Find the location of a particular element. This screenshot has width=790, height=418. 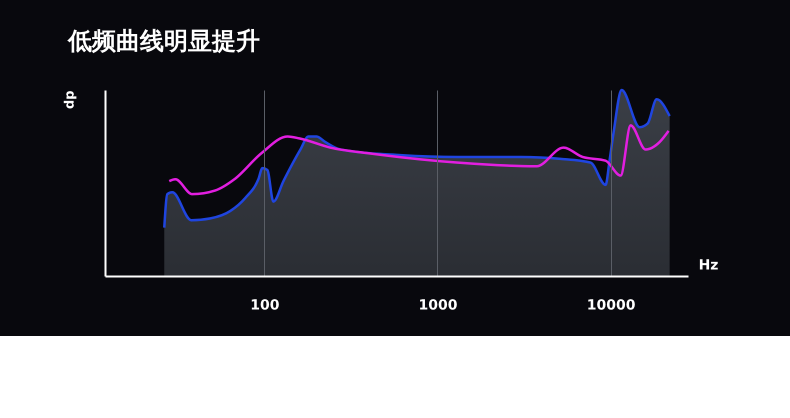

x-tick-label: 10000 is located at coordinates (611, 306).